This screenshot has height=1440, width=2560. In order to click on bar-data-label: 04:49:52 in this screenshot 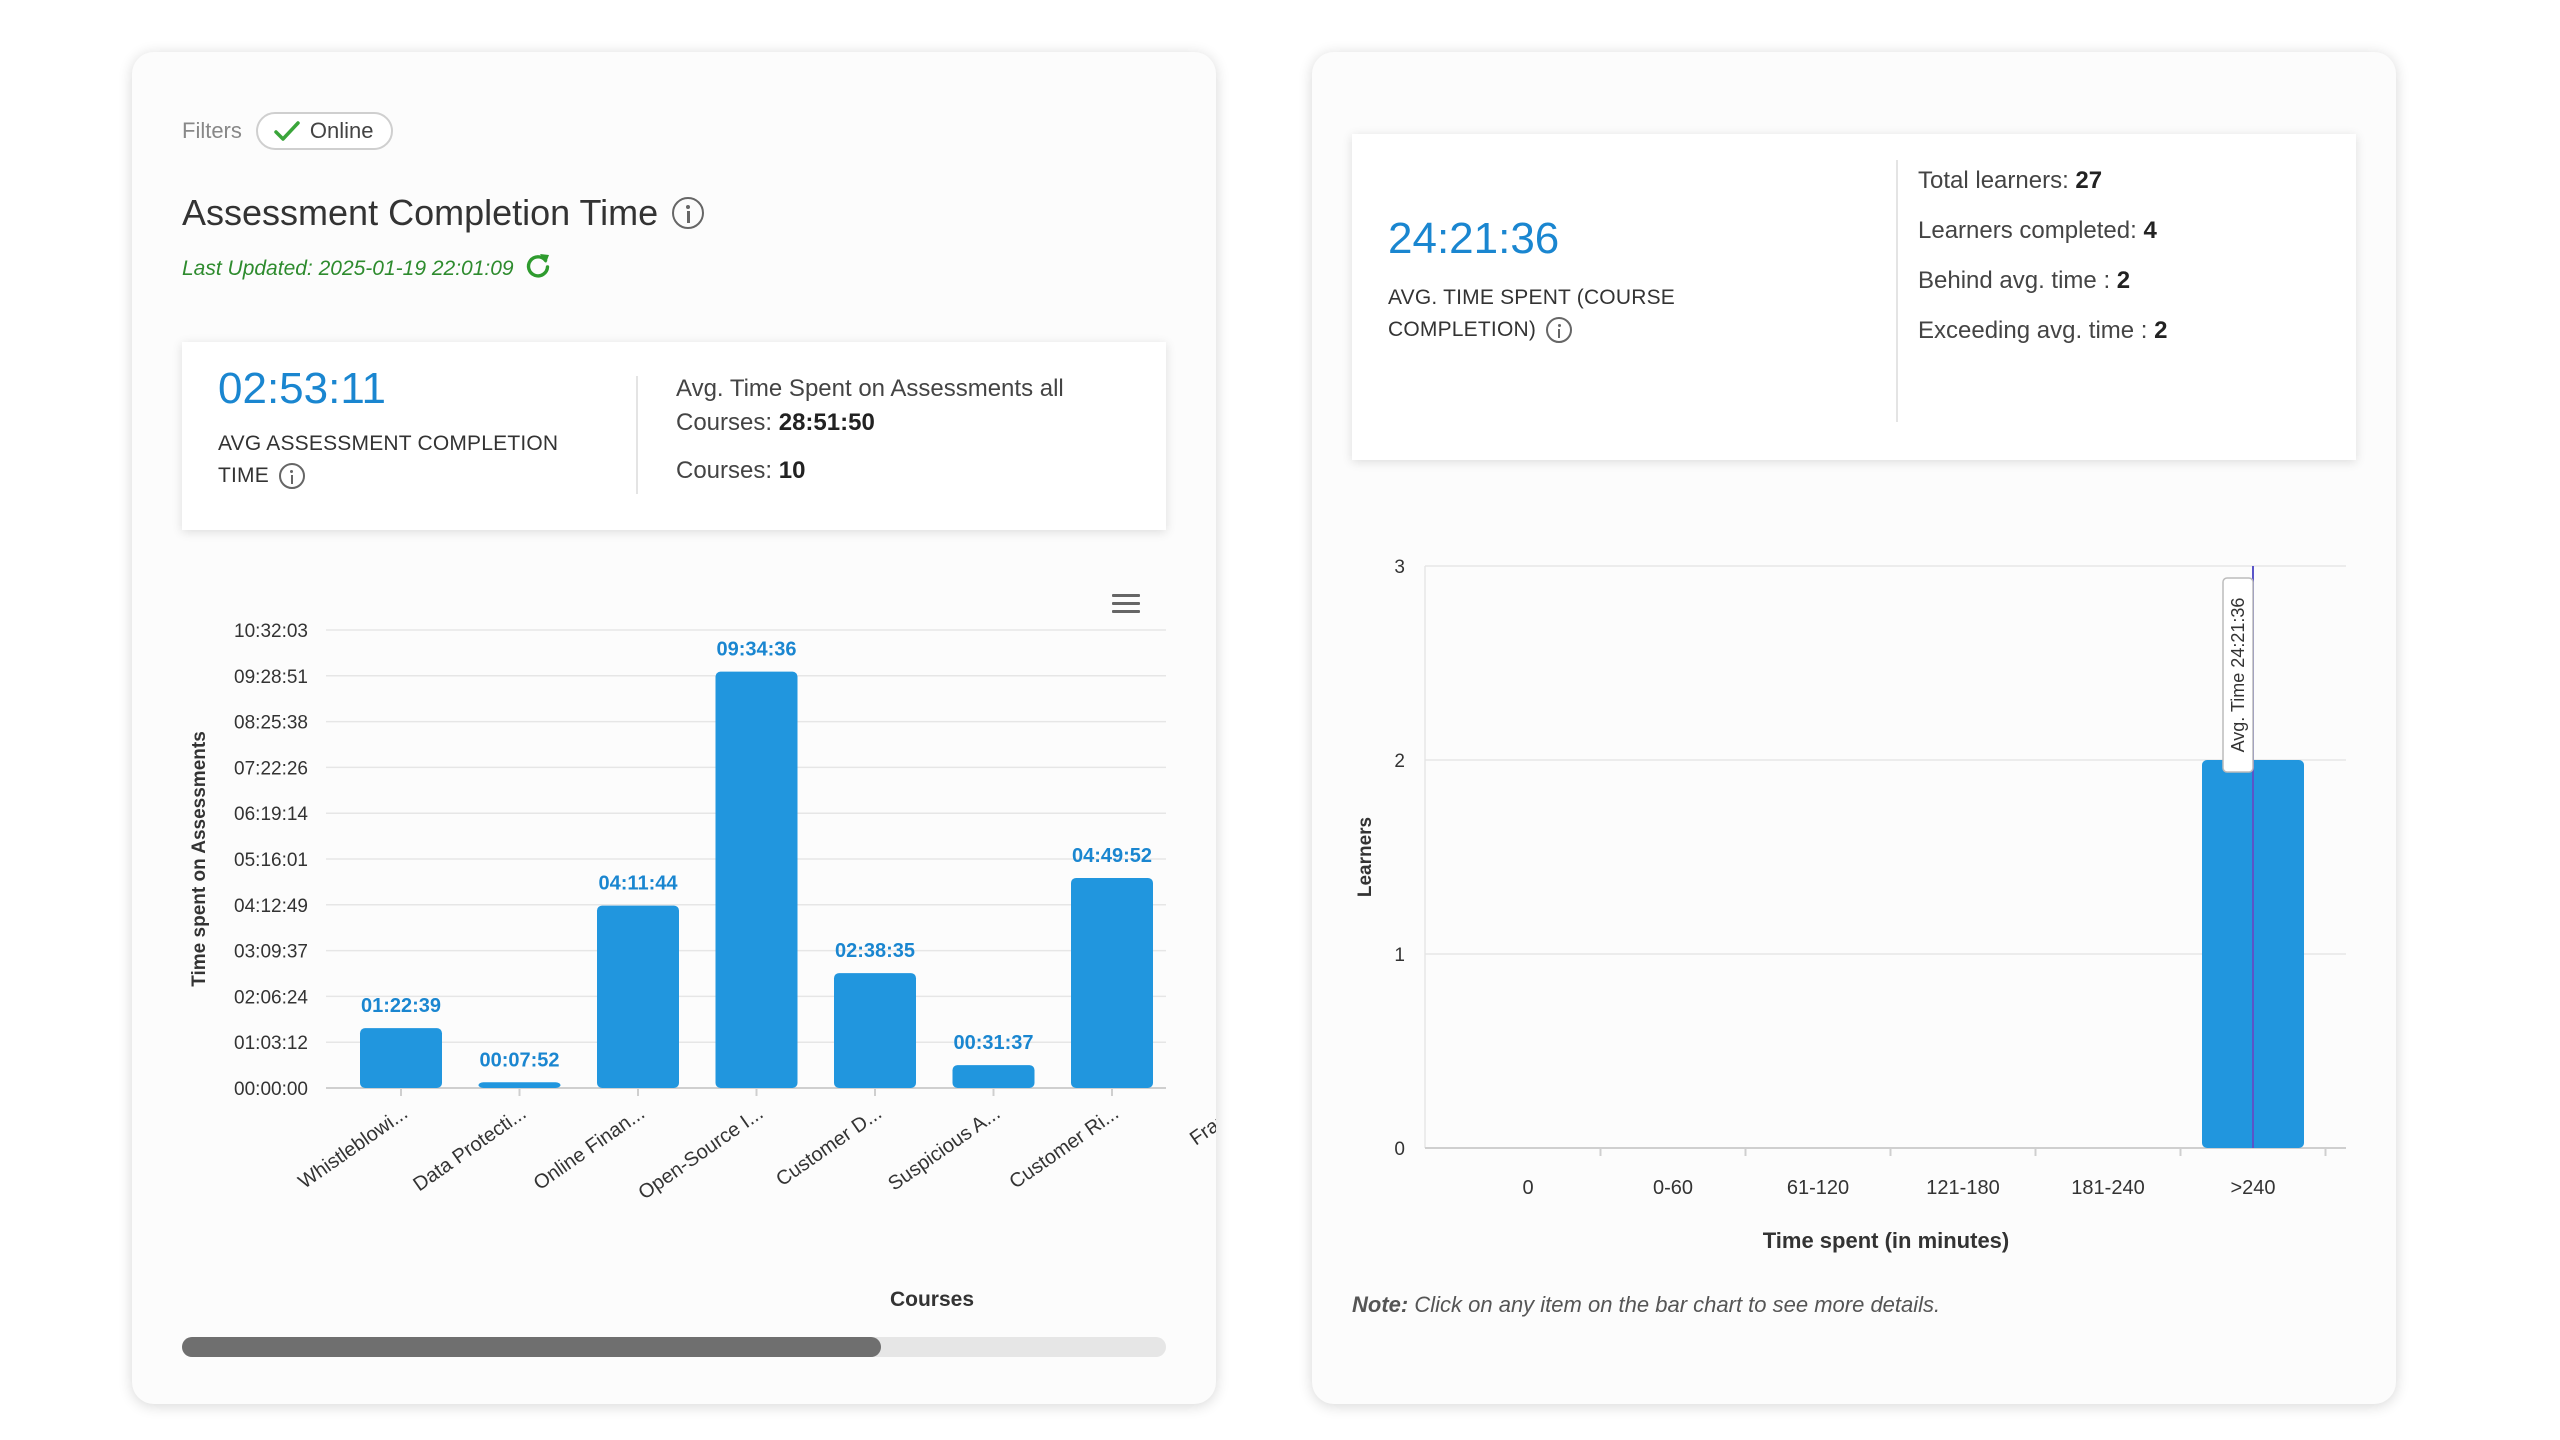, I will do `click(1112, 856)`.